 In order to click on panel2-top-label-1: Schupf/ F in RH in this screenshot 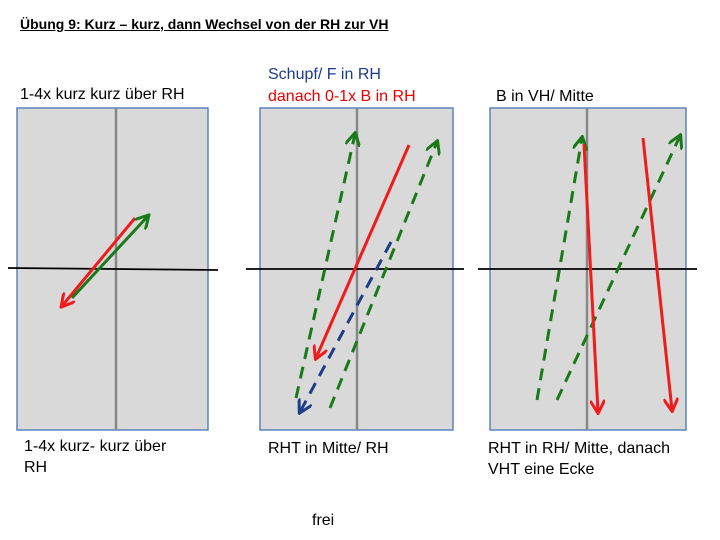, I will do `click(324, 74)`.